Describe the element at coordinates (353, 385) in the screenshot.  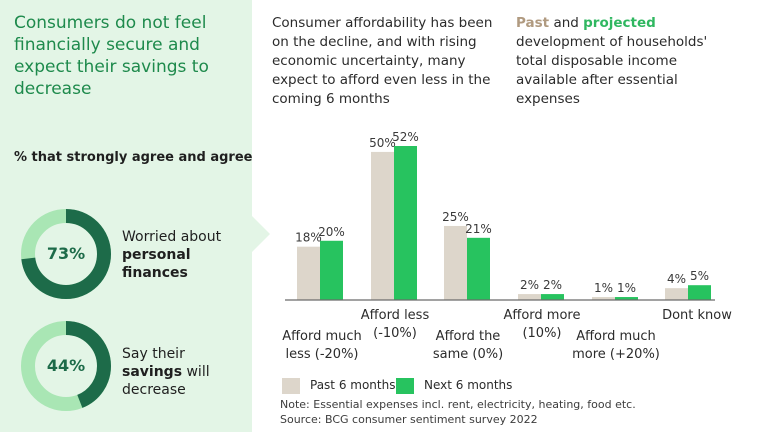
I see `legend-past-label: Past 6 months` at that location.